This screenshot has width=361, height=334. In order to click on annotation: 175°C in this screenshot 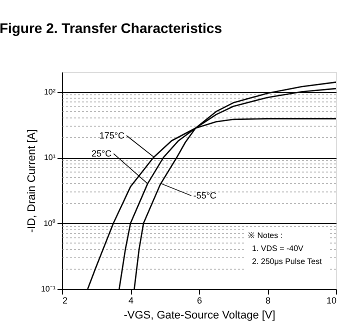, I will do `click(112, 135)`.